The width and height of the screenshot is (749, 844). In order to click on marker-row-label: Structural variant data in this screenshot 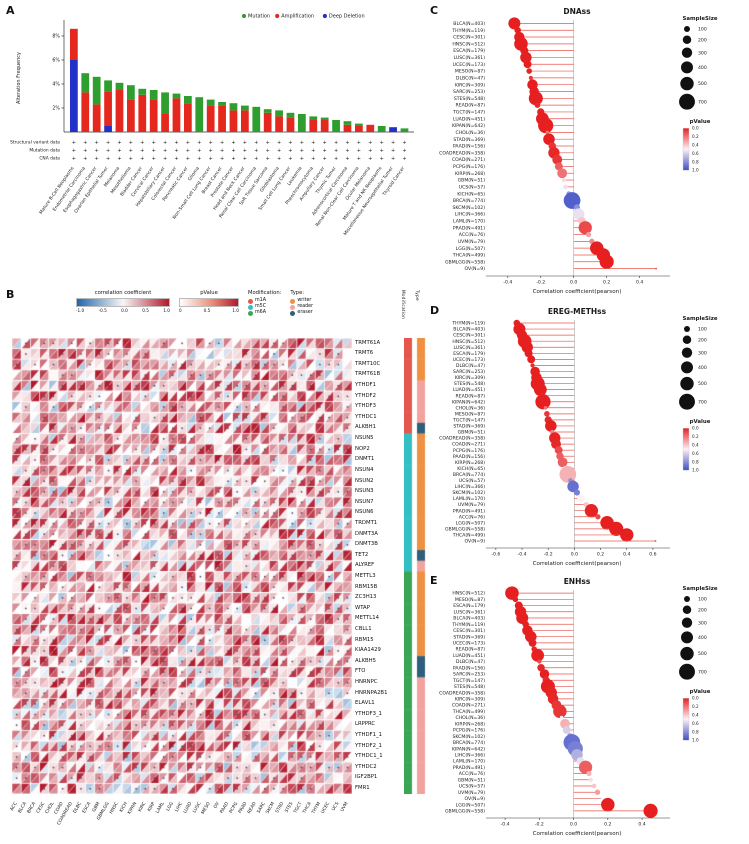, I will do `click(35, 143)`.